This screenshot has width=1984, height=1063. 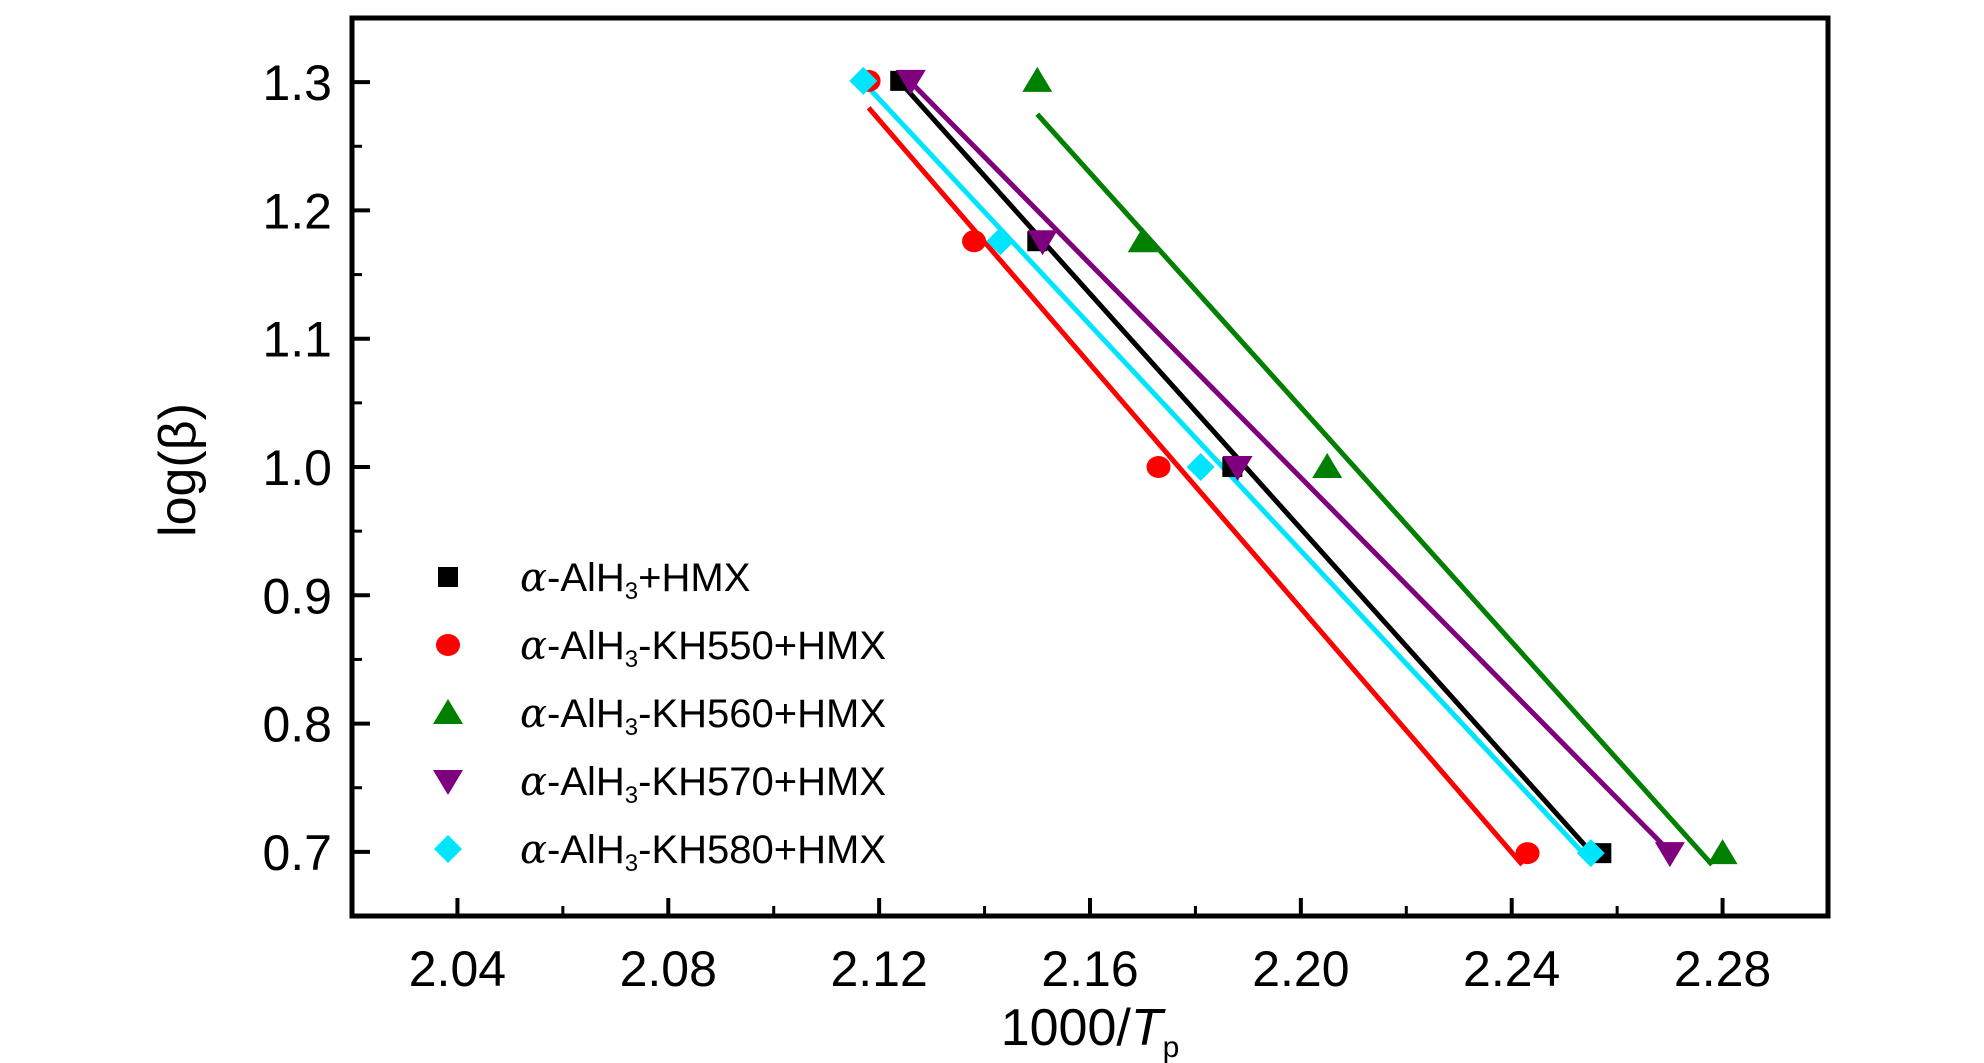 I want to click on y-tick-label: 1.0, so click(x=297, y=468).